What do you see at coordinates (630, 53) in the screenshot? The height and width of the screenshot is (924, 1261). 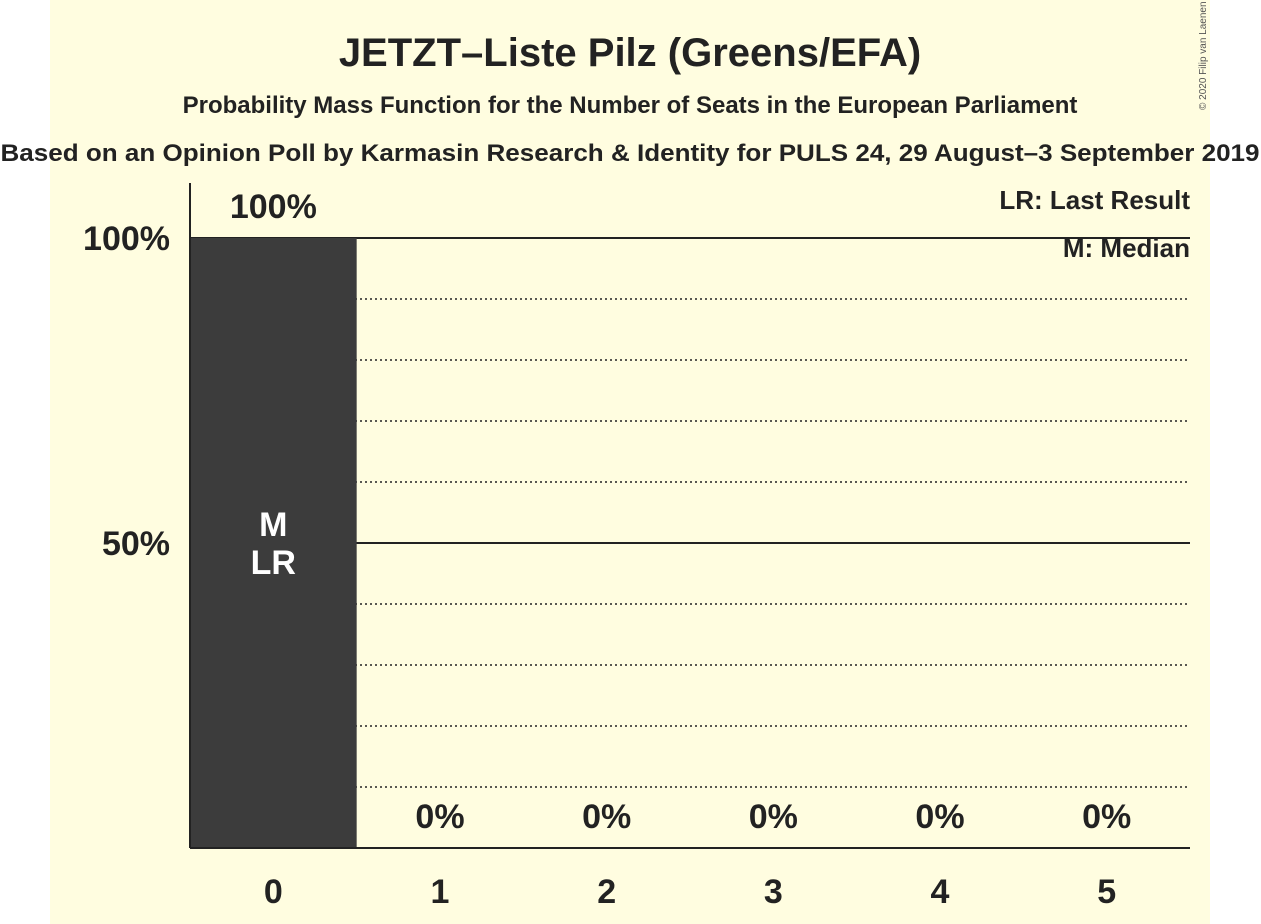 I see `chart-title: JETZT–Liste Pilz (Greens/EFA)` at bounding box center [630, 53].